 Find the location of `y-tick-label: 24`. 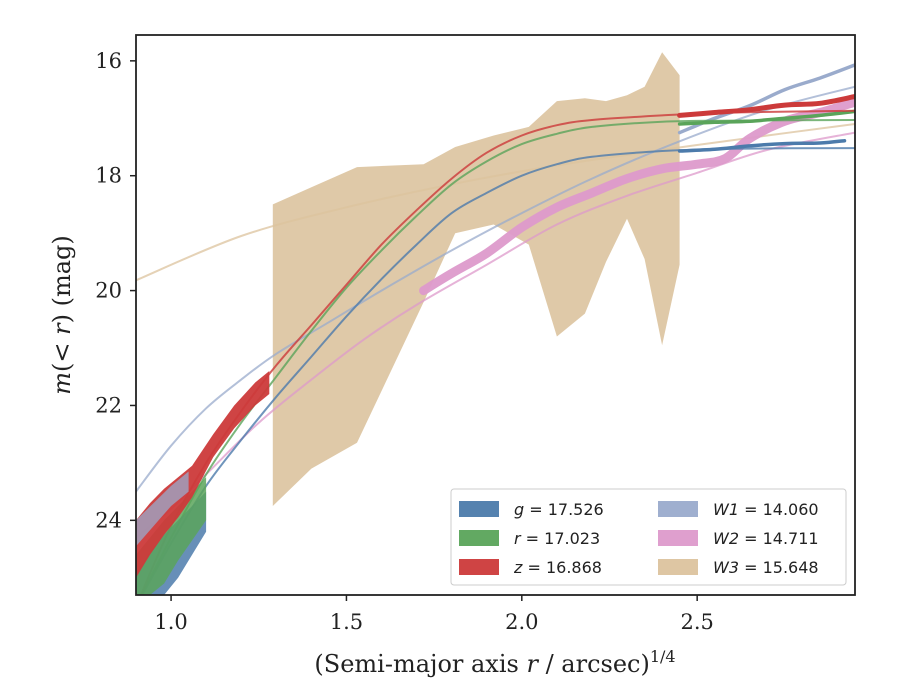

y-tick-label: 24 is located at coordinates (108, 520).